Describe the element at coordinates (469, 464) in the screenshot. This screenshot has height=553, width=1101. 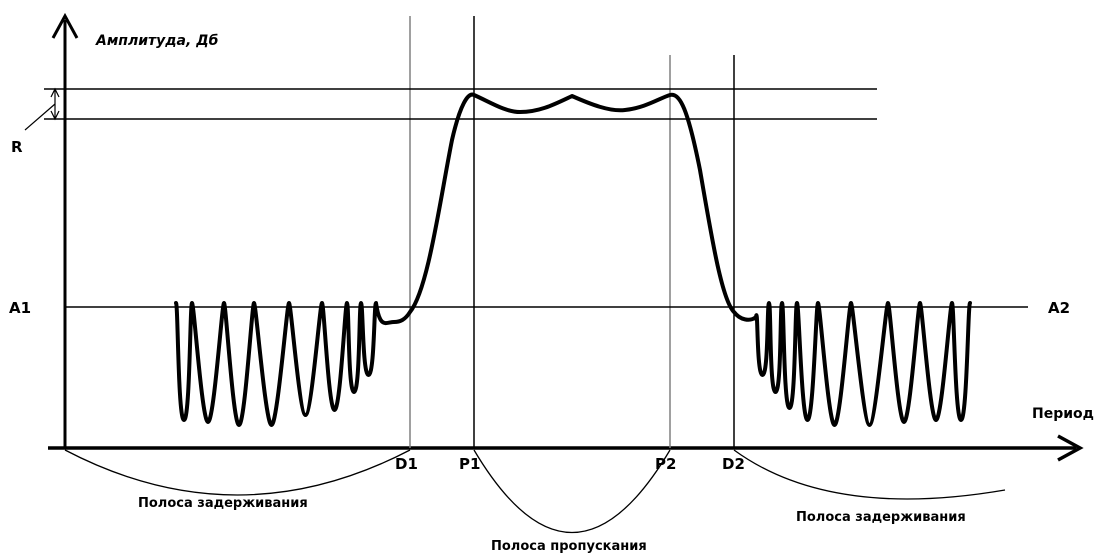
I see `p1-label: P1` at that location.